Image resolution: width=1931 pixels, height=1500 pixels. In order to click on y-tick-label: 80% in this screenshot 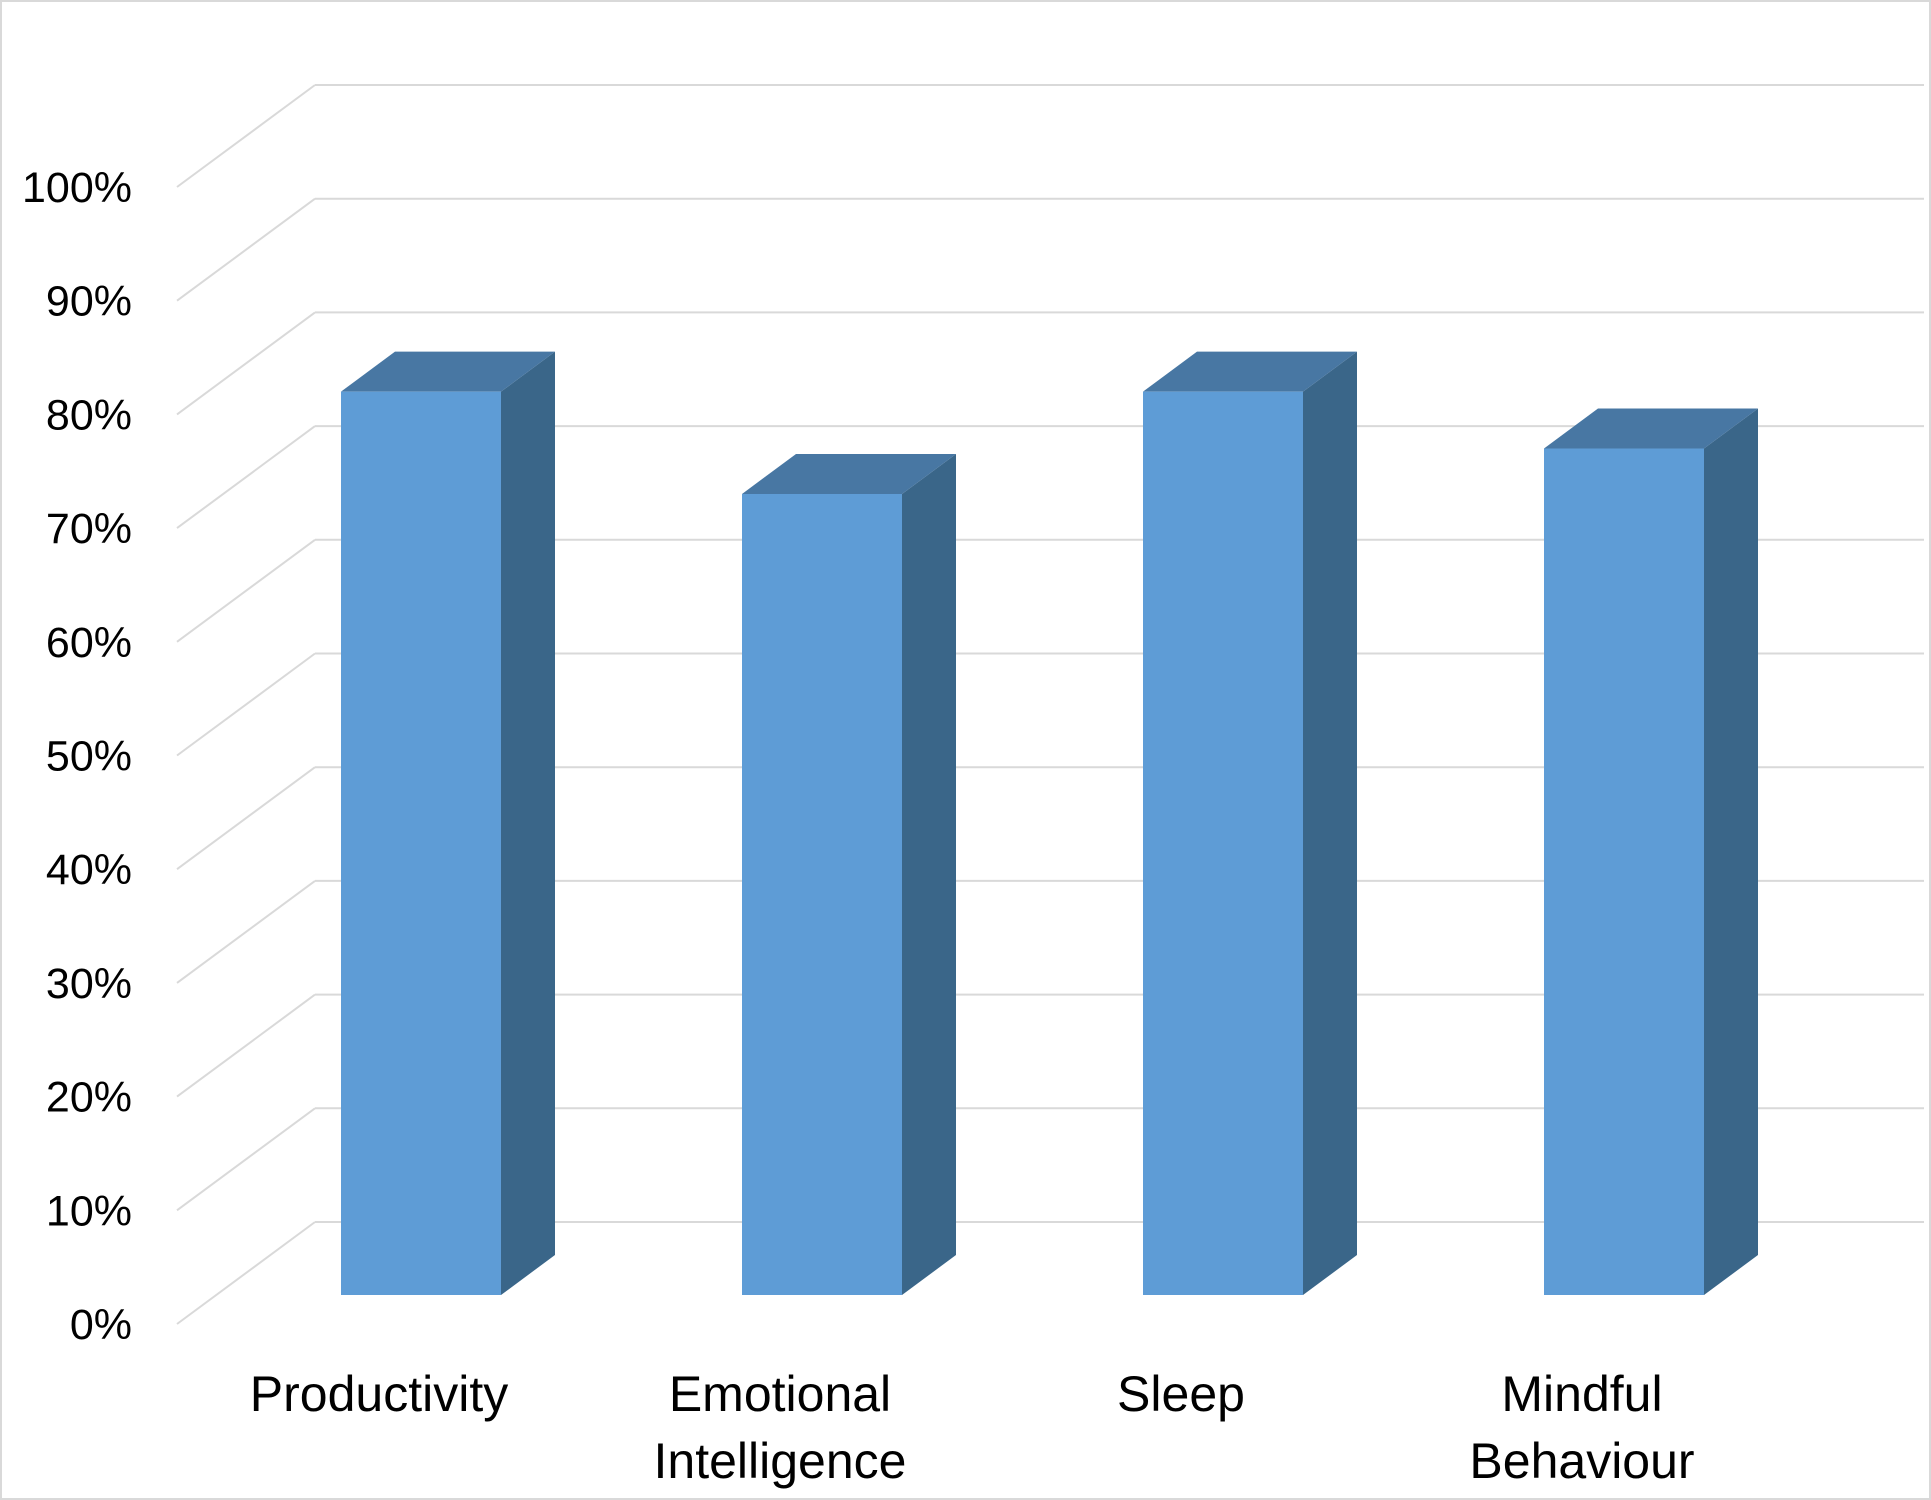, I will do `click(89, 415)`.